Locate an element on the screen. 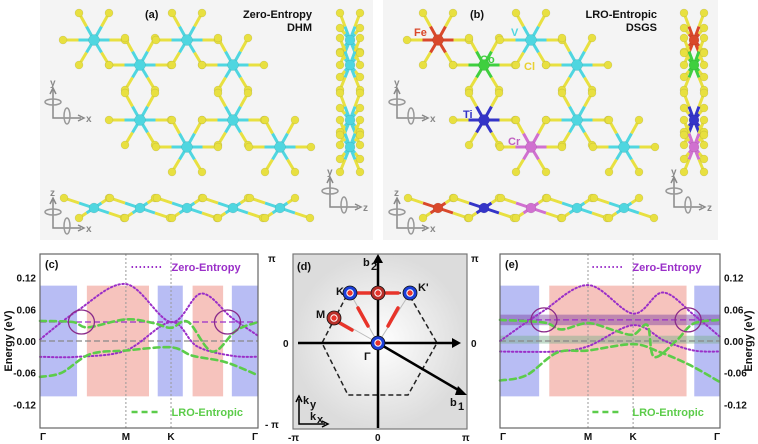 The height and width of the screenshot is (444, 758). energy-band is located at coordinates (610, 339).